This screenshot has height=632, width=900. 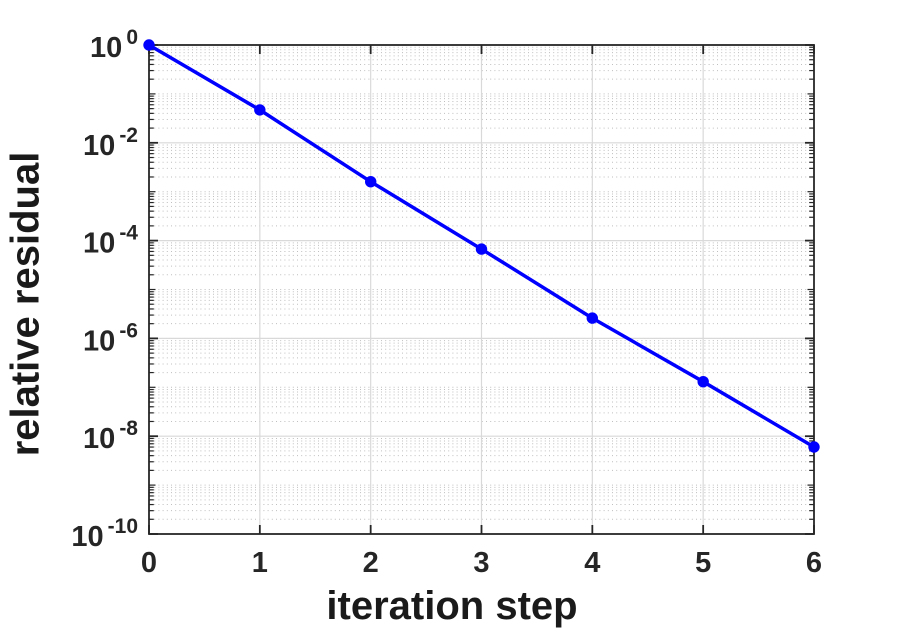 What do you see at coordinates (25, 304) in the screenshot?
I see `y-axis-label: relative residual` at bounding box center [25, 304].